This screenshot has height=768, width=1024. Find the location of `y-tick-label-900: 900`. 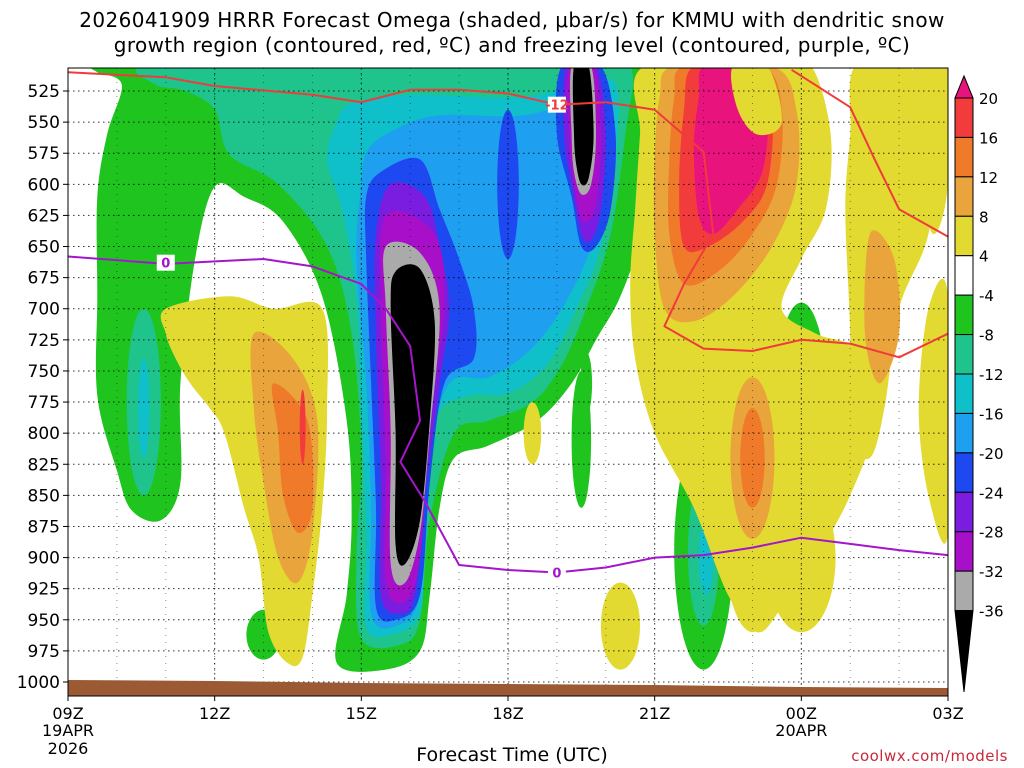

y-tick-label-900: 900 is located at coordinates (44, 559).